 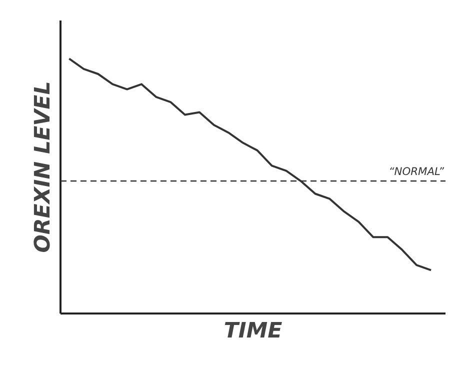 I want to click on ref-line-label: “NORMAL”, so click(x=416, y=171).